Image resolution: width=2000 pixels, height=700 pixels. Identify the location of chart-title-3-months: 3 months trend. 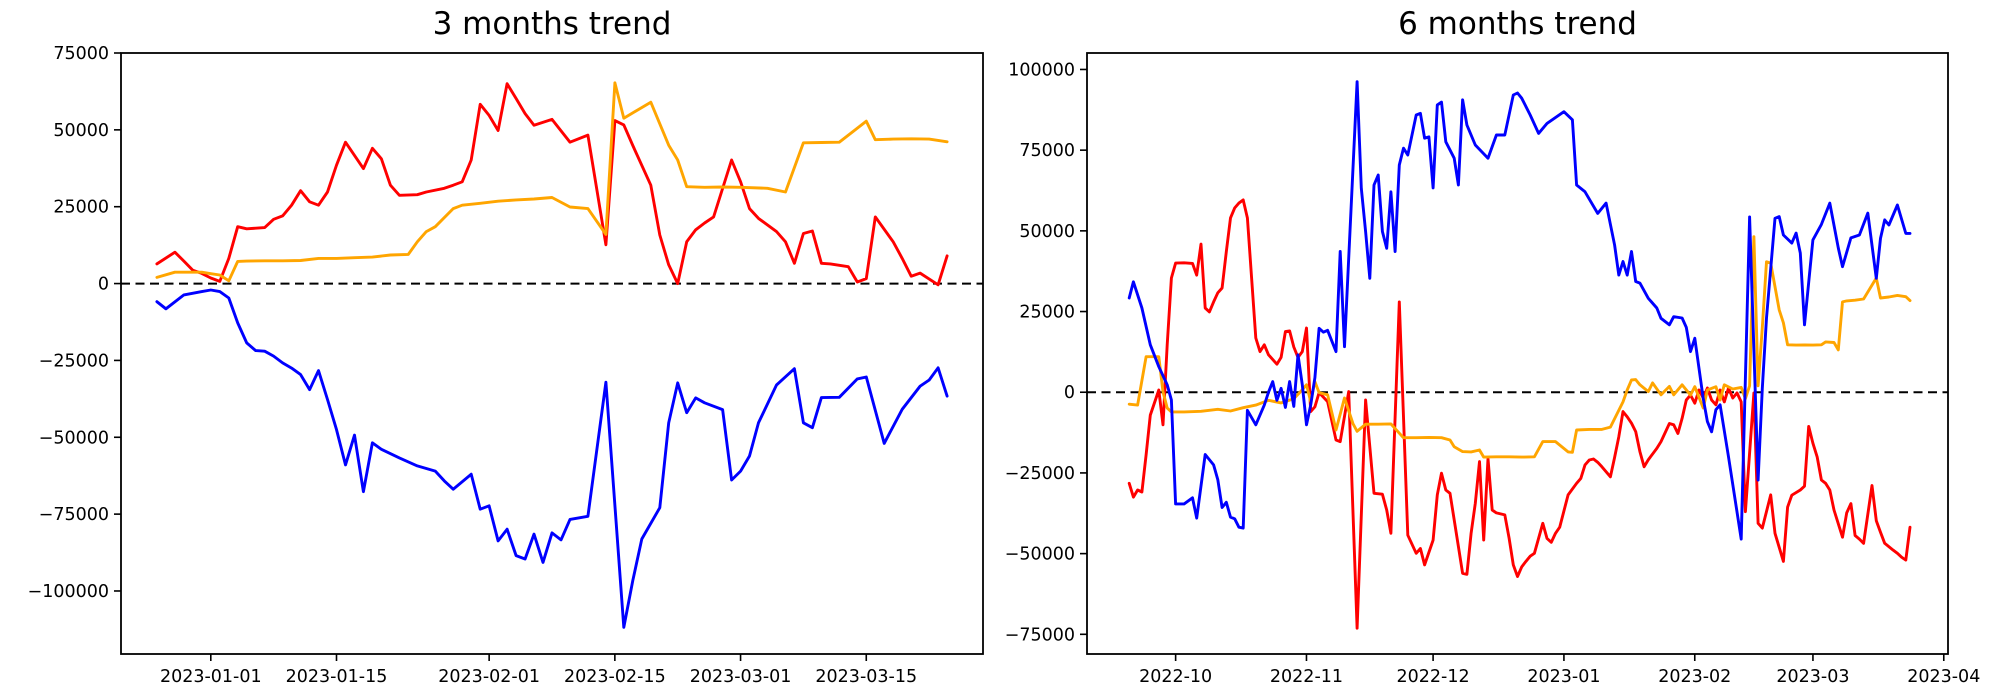
(552, 24).